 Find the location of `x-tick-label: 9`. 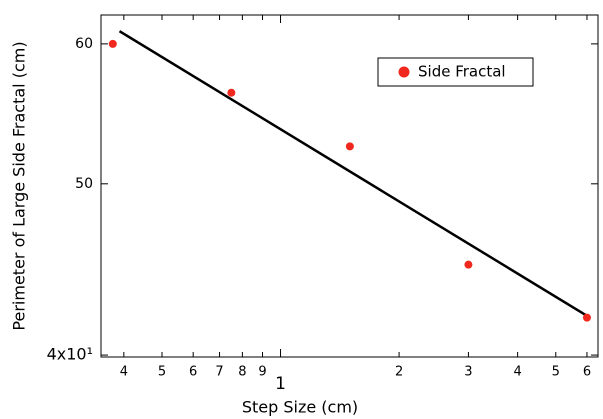

x-tick-label: 9 is located at coordinates (262, 372).